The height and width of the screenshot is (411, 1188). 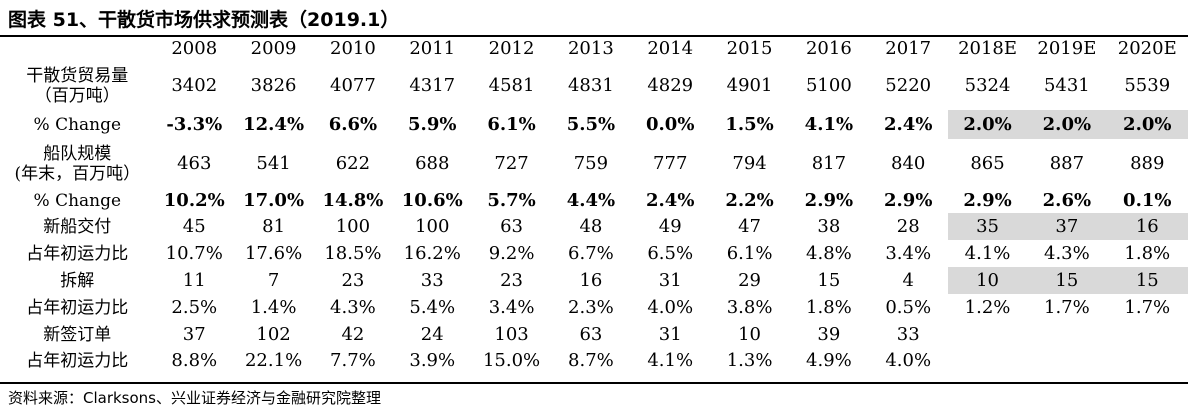 What do you see at coordinates (1066, 85) in the screenshot?
I see `table-cell: 5431` at bounding box center [1066, 85].